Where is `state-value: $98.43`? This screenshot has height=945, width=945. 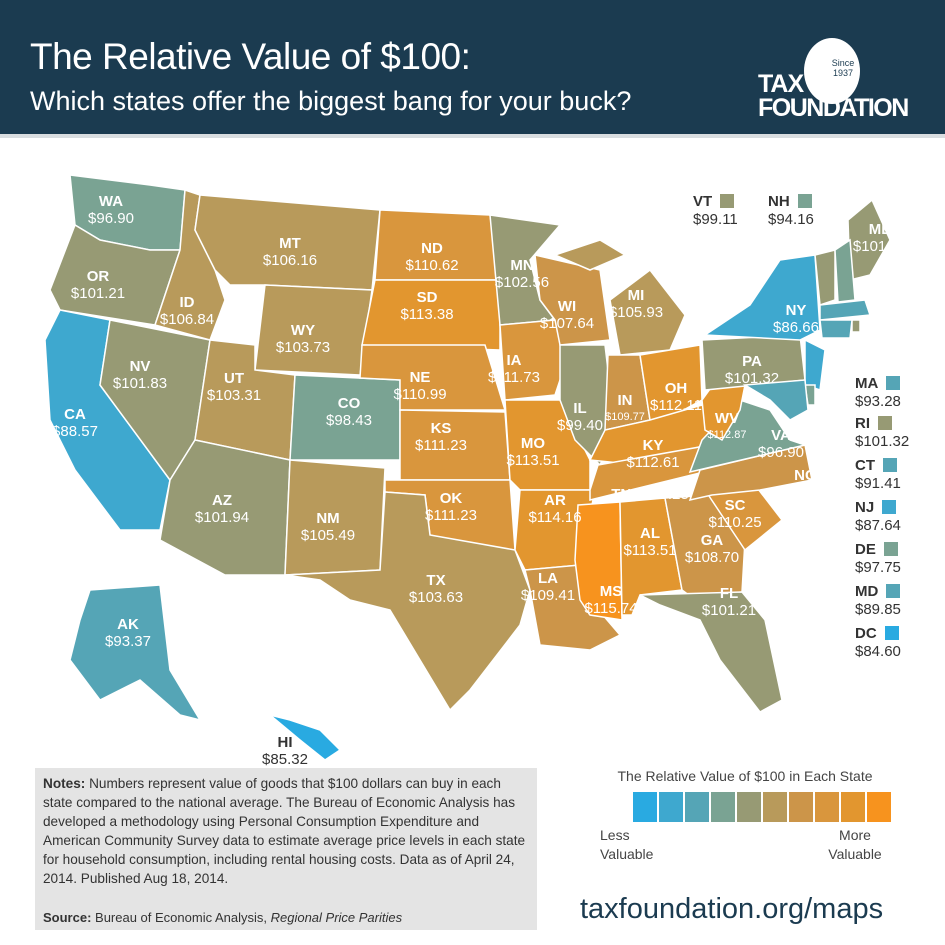 state-value: $98.43 is located at coordinates (349, 420).